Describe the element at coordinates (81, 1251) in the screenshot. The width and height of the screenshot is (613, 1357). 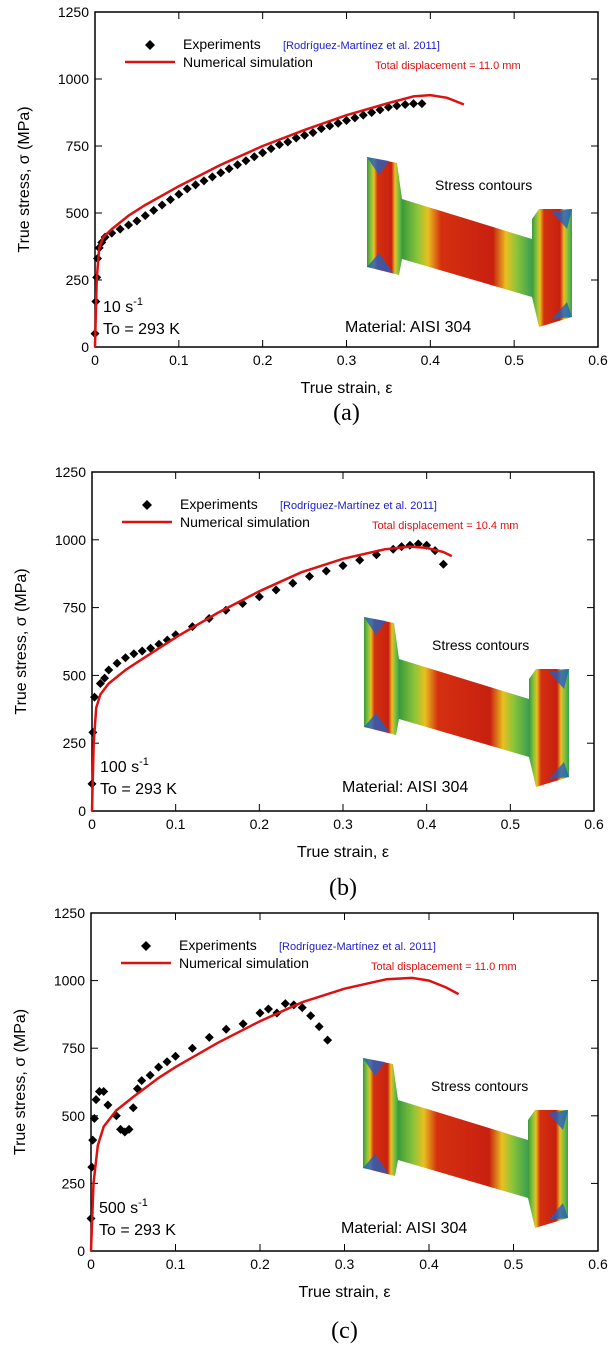
I see `y-tick-label: 0` at that location.